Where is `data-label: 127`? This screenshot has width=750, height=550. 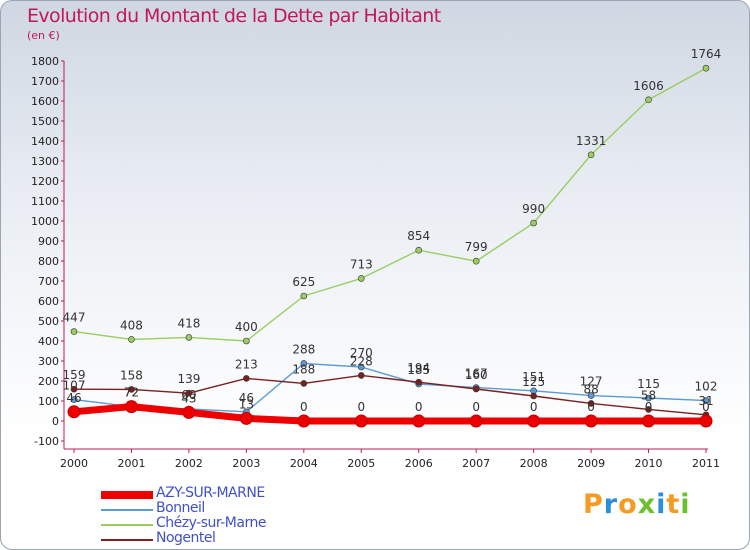 data-label: 127 is located at coordinates (591, 382).